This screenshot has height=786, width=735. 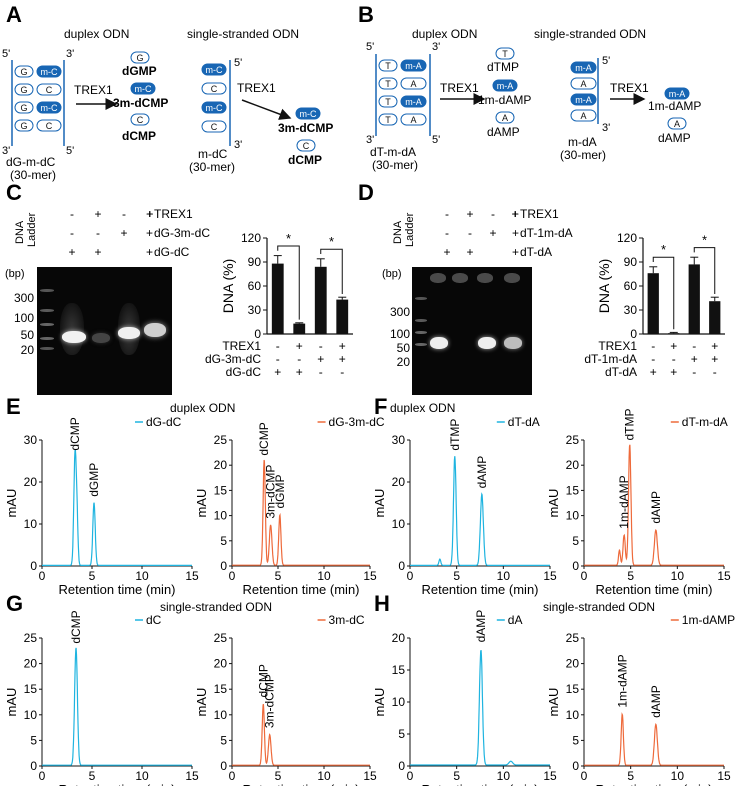 What do you see at coordinates (28, 335) in the screenshot?
I see `ladder-size: 50` at bounding box center [28, 335].